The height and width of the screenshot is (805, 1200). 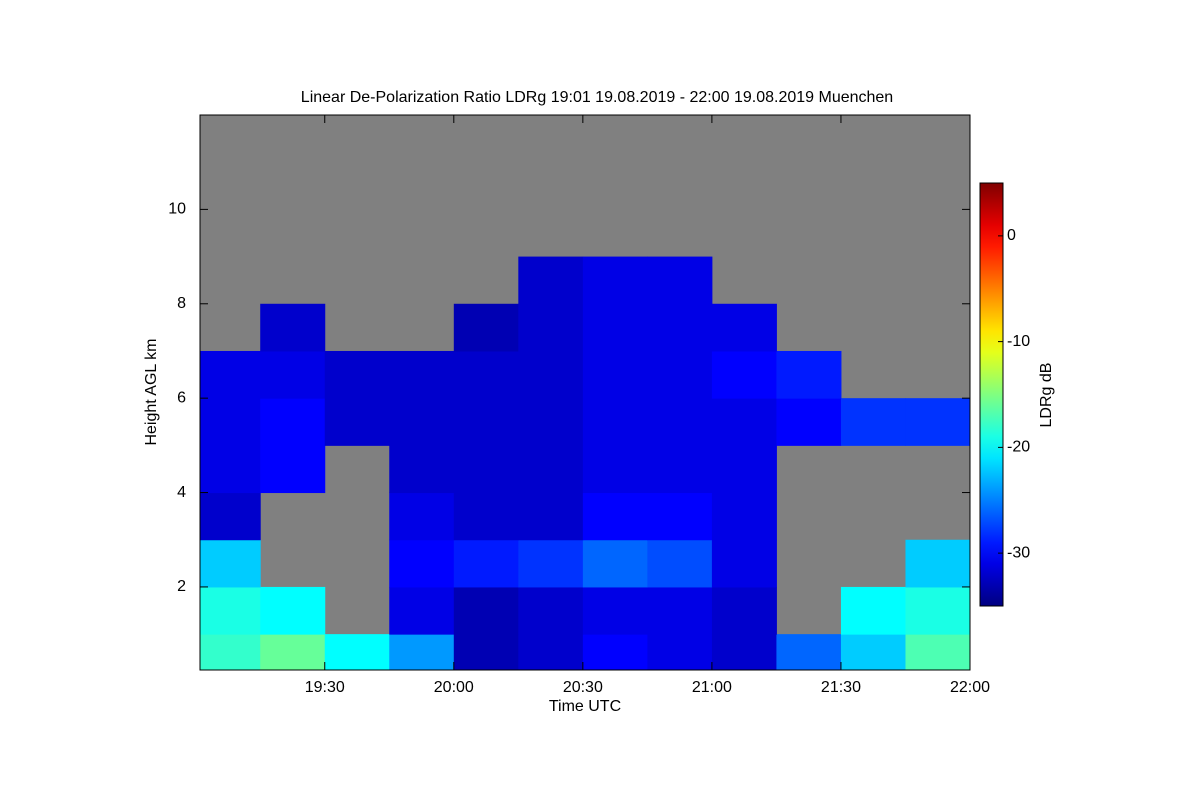 I want to click on colorbar-label: LDRg dB, so click(x=1046, y=395).